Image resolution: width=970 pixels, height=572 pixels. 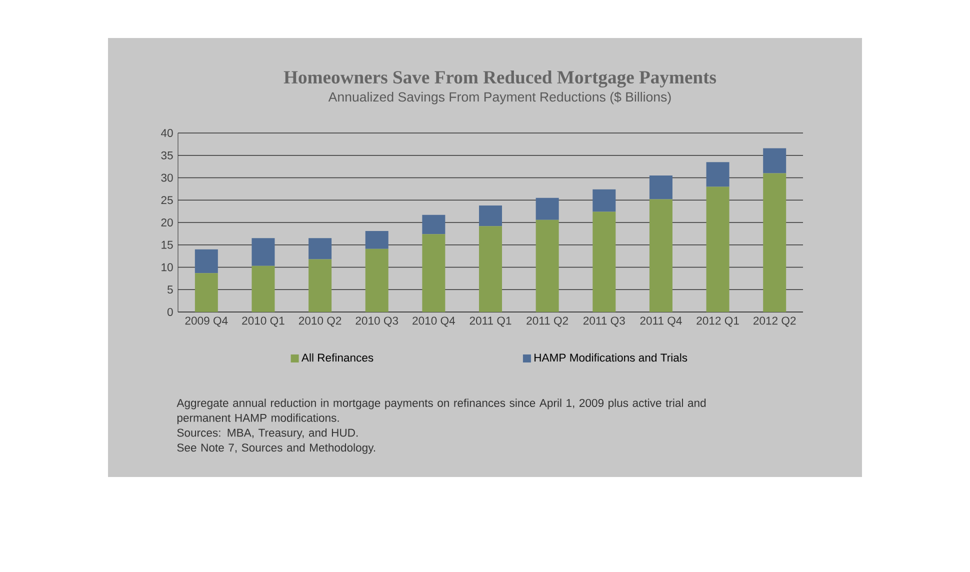 I want to click on text: Aggregate annual reduction in mortgage payments on refinances since April 1, 2009 plus active trial and permanent HAMP modifications., so click(x=441, y=411).